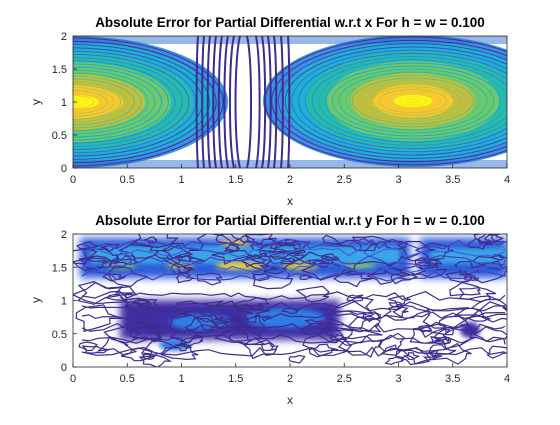 This screenshot has height=425, width=560. What do you see at coordinates (36, 102) in the screenshot?
I see `plot-1-ylabel: y` at bounding box center [36, 102].